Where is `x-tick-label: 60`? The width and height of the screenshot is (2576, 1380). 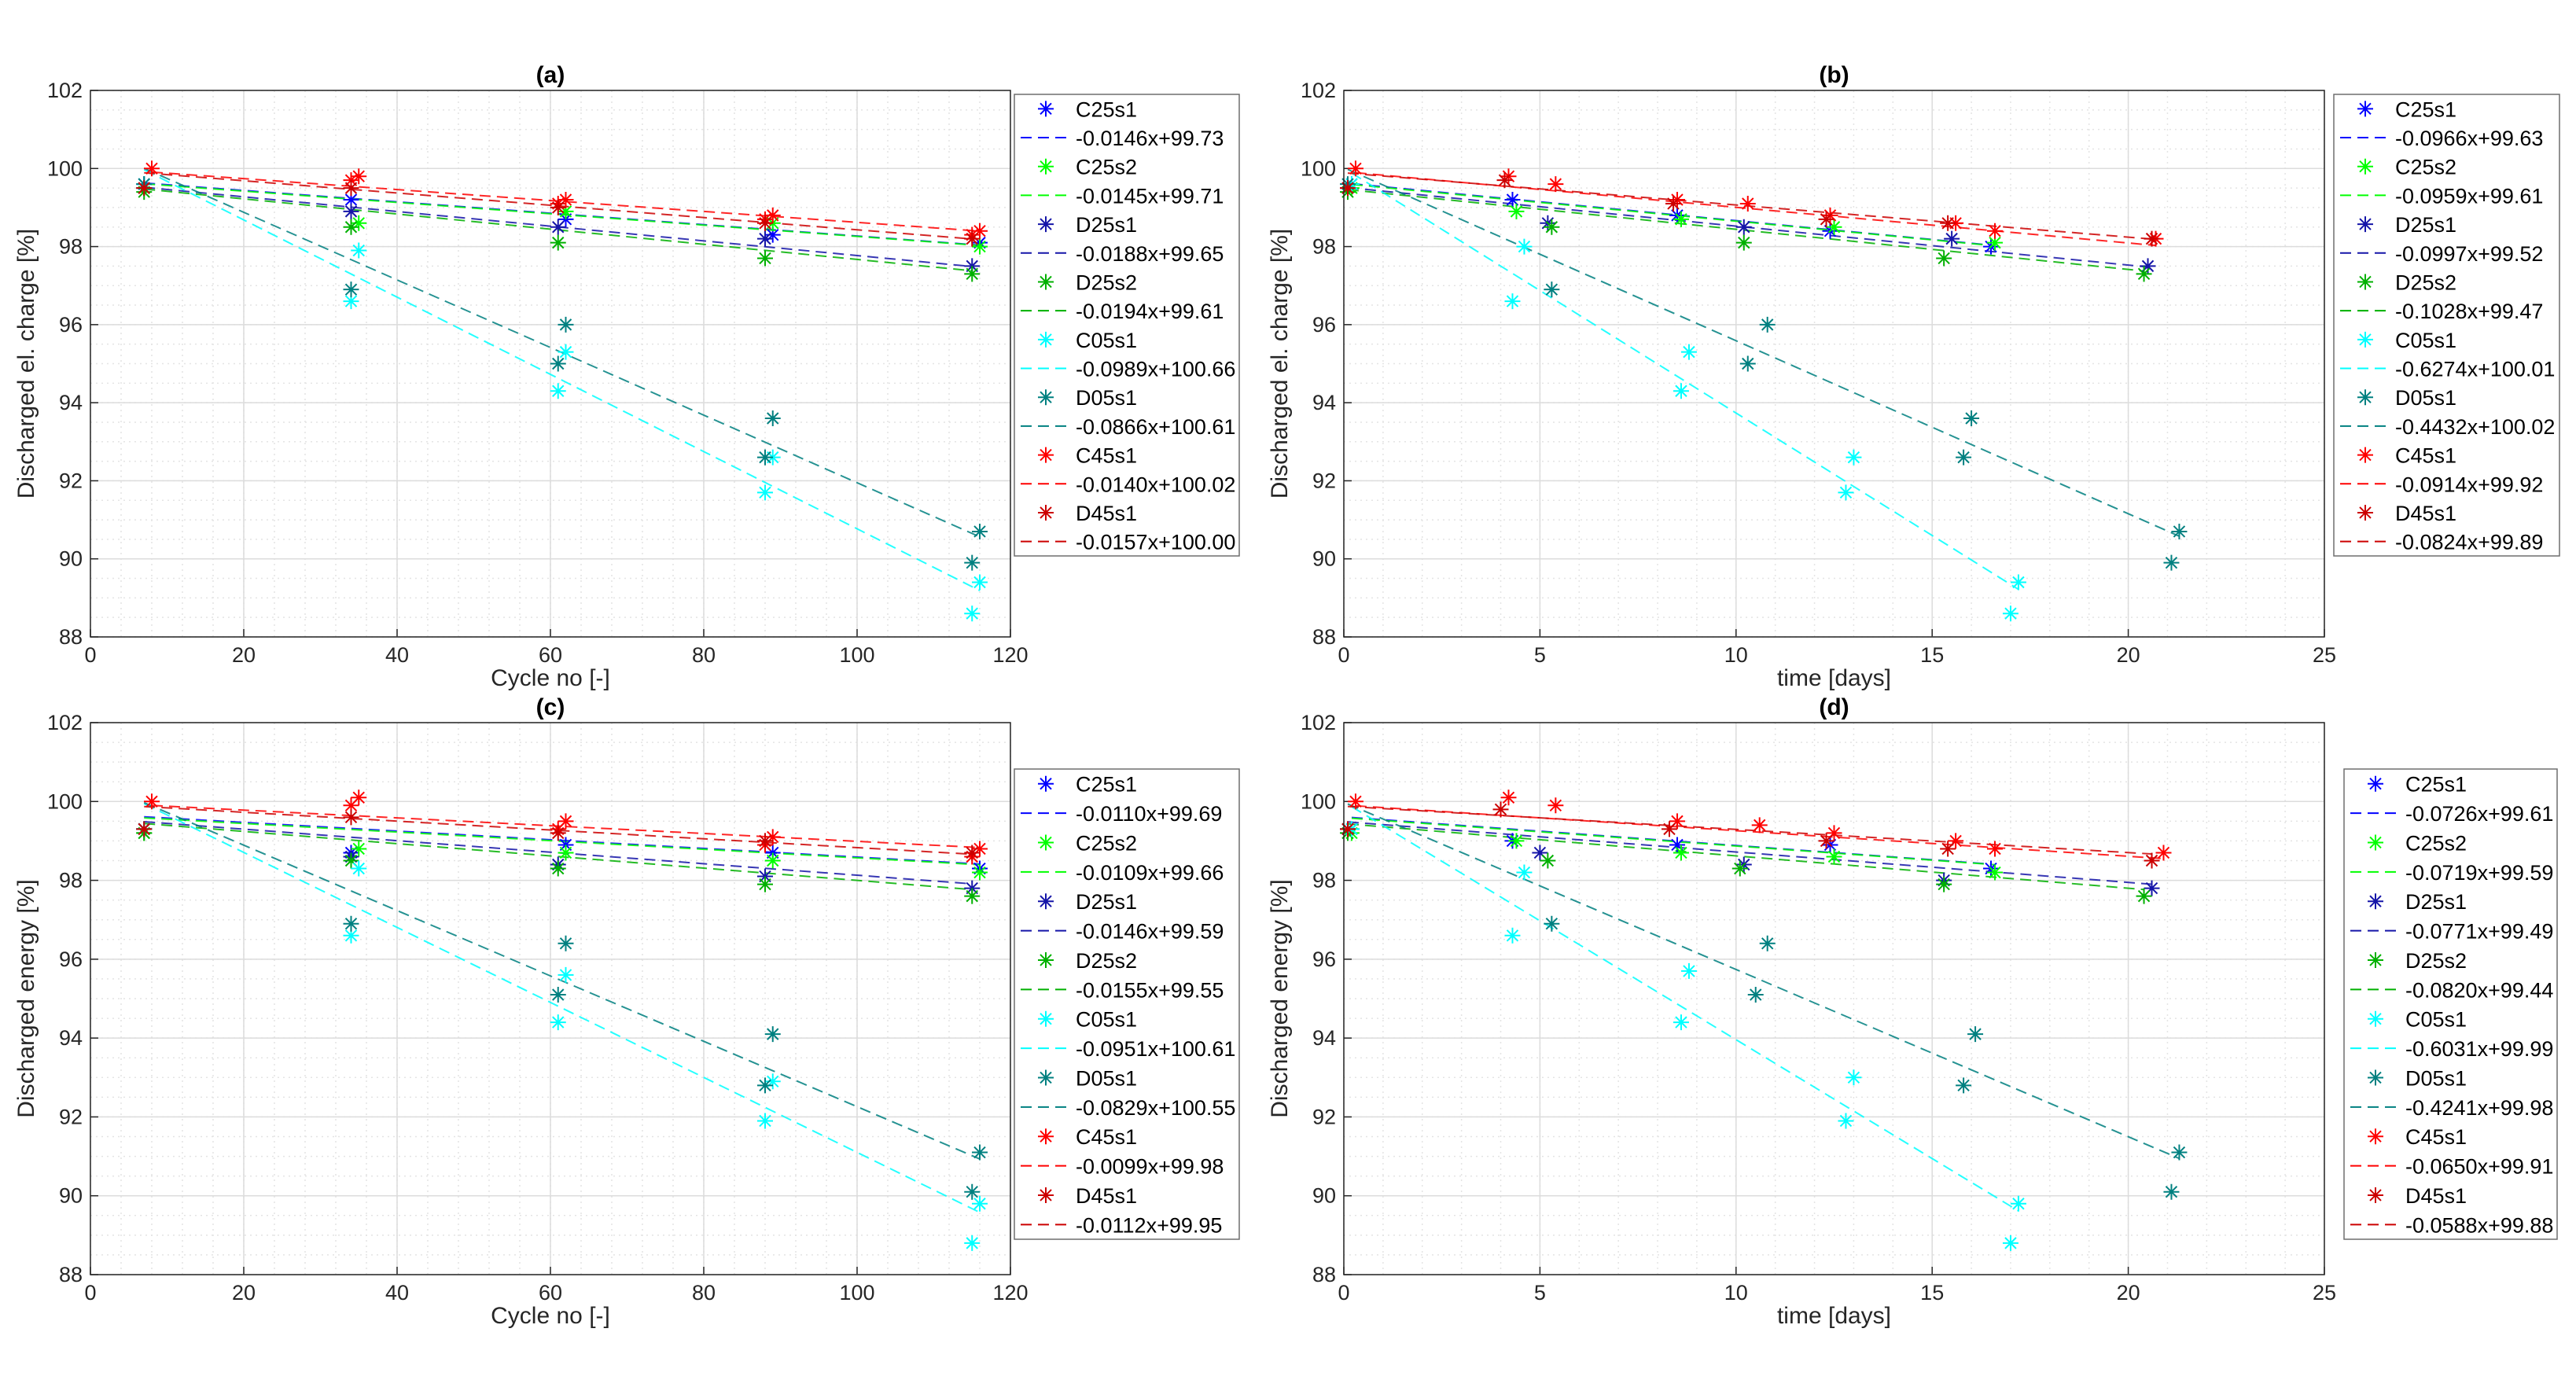 x-tick-label: 60 is located at coordinates (550, 655).